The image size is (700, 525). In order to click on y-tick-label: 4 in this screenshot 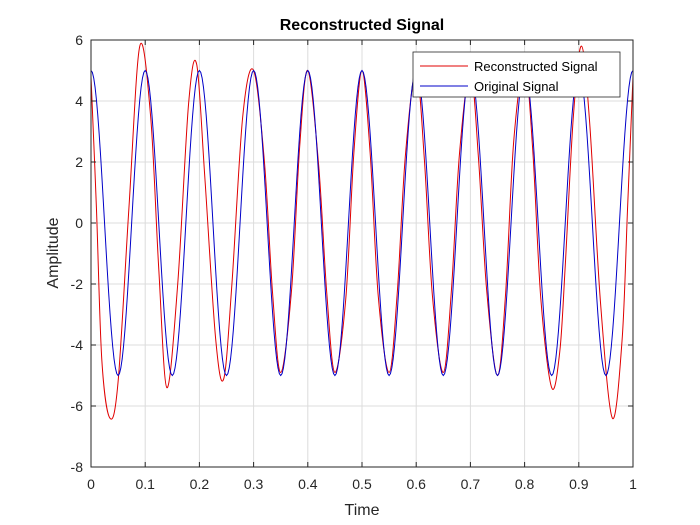, I will do `click(79, 101)`.